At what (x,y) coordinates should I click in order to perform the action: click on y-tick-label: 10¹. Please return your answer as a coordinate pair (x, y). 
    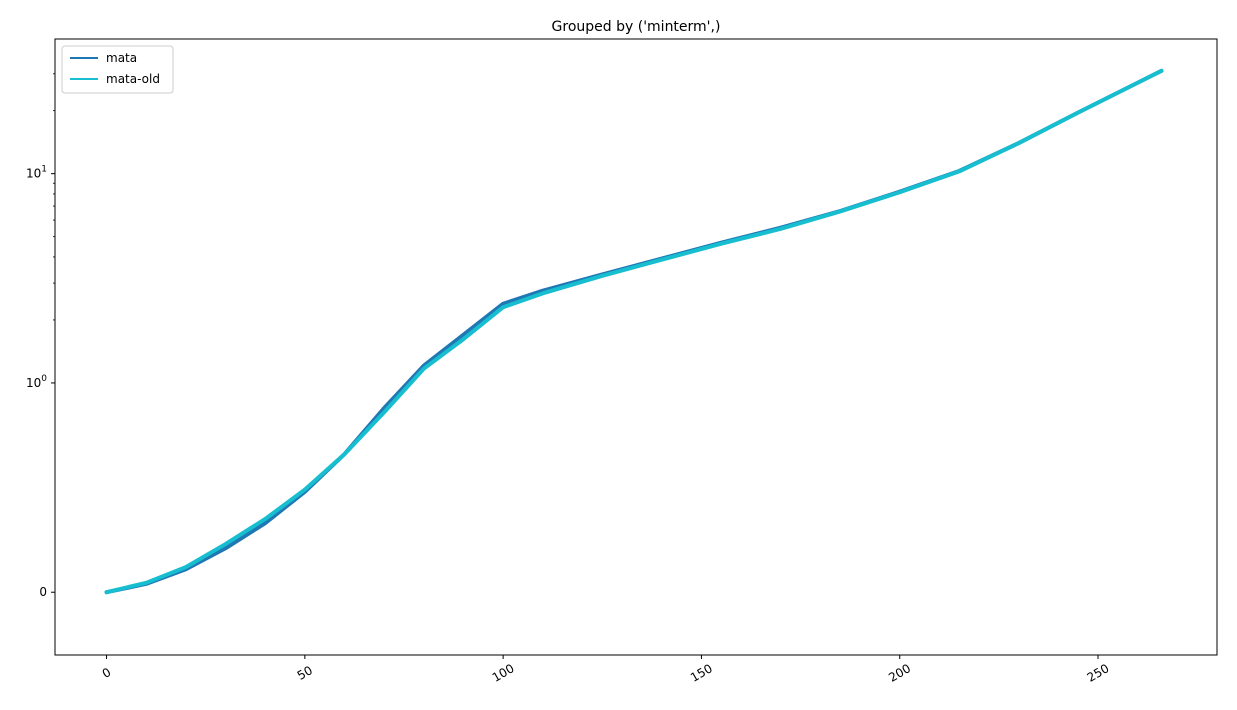
    Looking at the image, I should click on (36, 173).